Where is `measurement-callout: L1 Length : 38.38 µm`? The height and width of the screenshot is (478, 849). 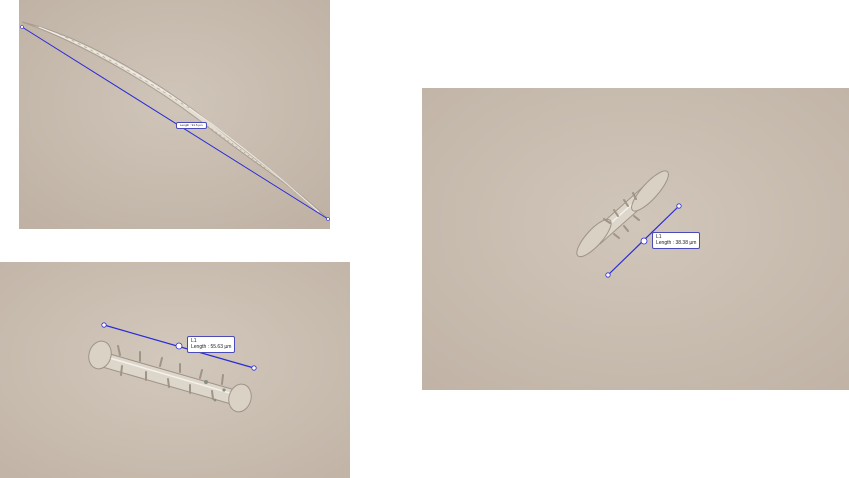
measurement-callout: L1 Length : 38.38 µm is located at coordinates (676, 240).